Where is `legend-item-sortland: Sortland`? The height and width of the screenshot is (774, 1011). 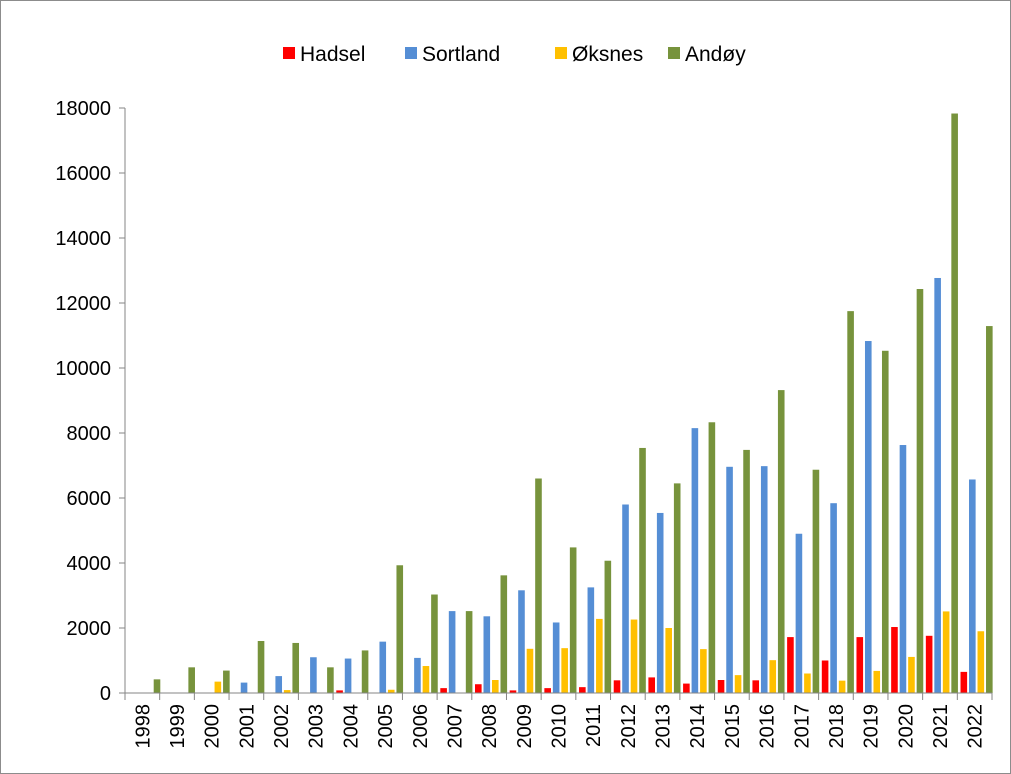
legend-item-sortland: Sortland is located at coordinates (452, 54).